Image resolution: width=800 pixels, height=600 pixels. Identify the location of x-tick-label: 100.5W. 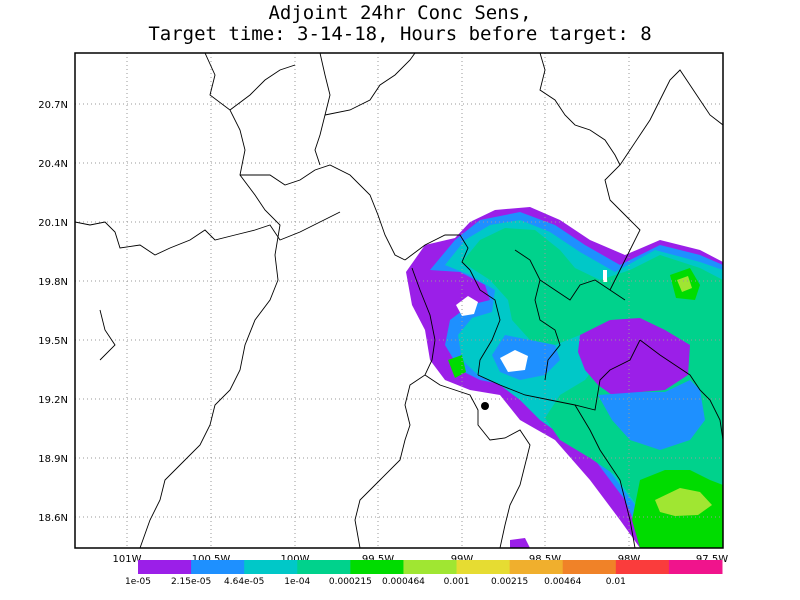
(211, 559).